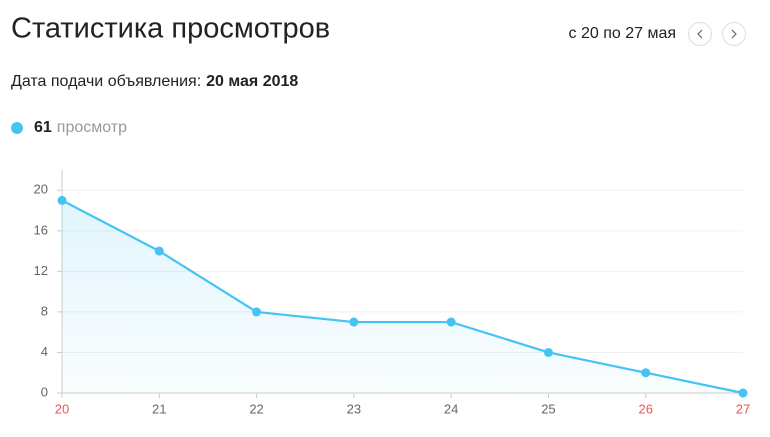 This screenshot has height=437, width=770. What do you see at coordinates (43, 127) in the screenshot?
I see `legend-total: 61` at bounding box center [43, 127].